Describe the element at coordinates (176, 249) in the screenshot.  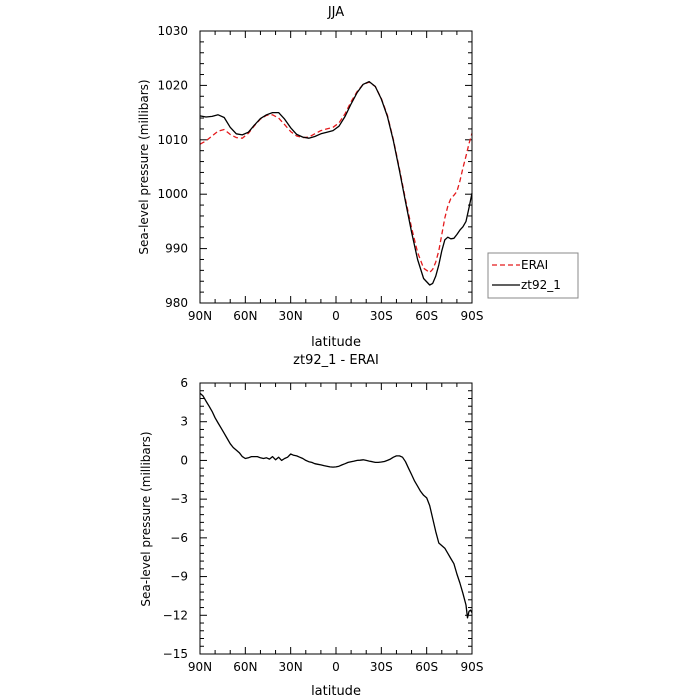
I see `top-y-tick-label: 990` at that location.